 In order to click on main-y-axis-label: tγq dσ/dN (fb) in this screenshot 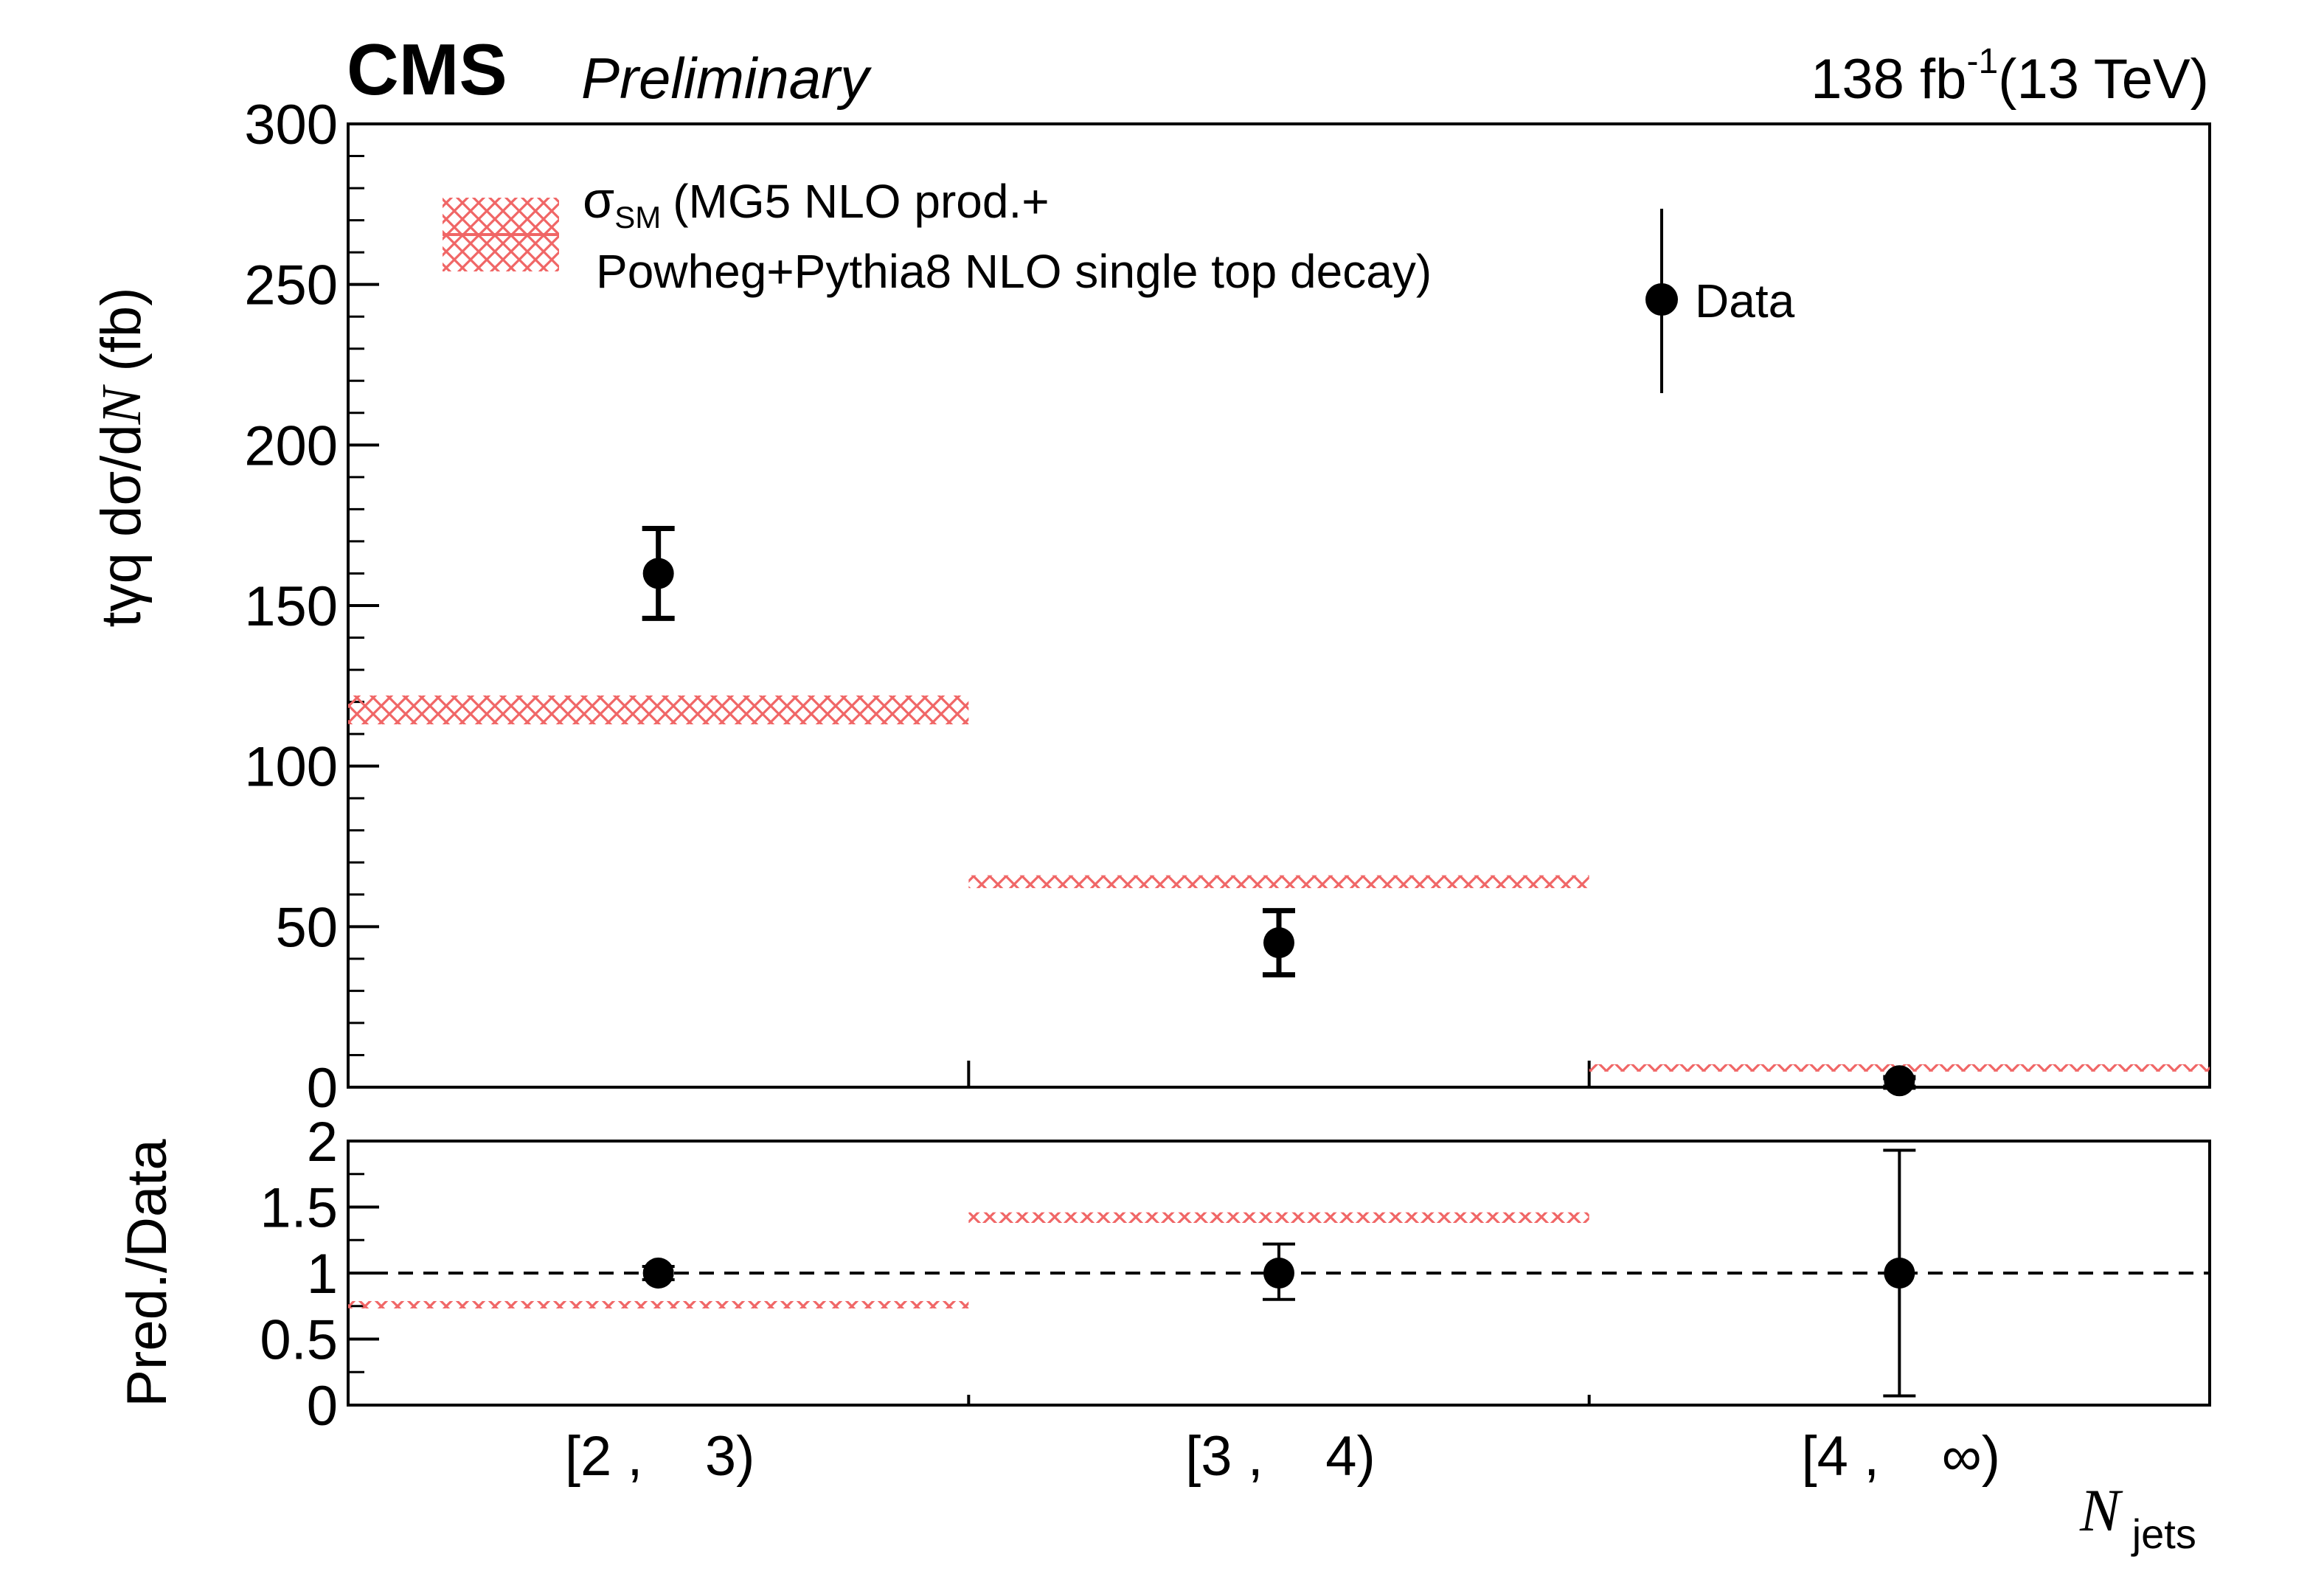, I will do `click(122, 458)`.